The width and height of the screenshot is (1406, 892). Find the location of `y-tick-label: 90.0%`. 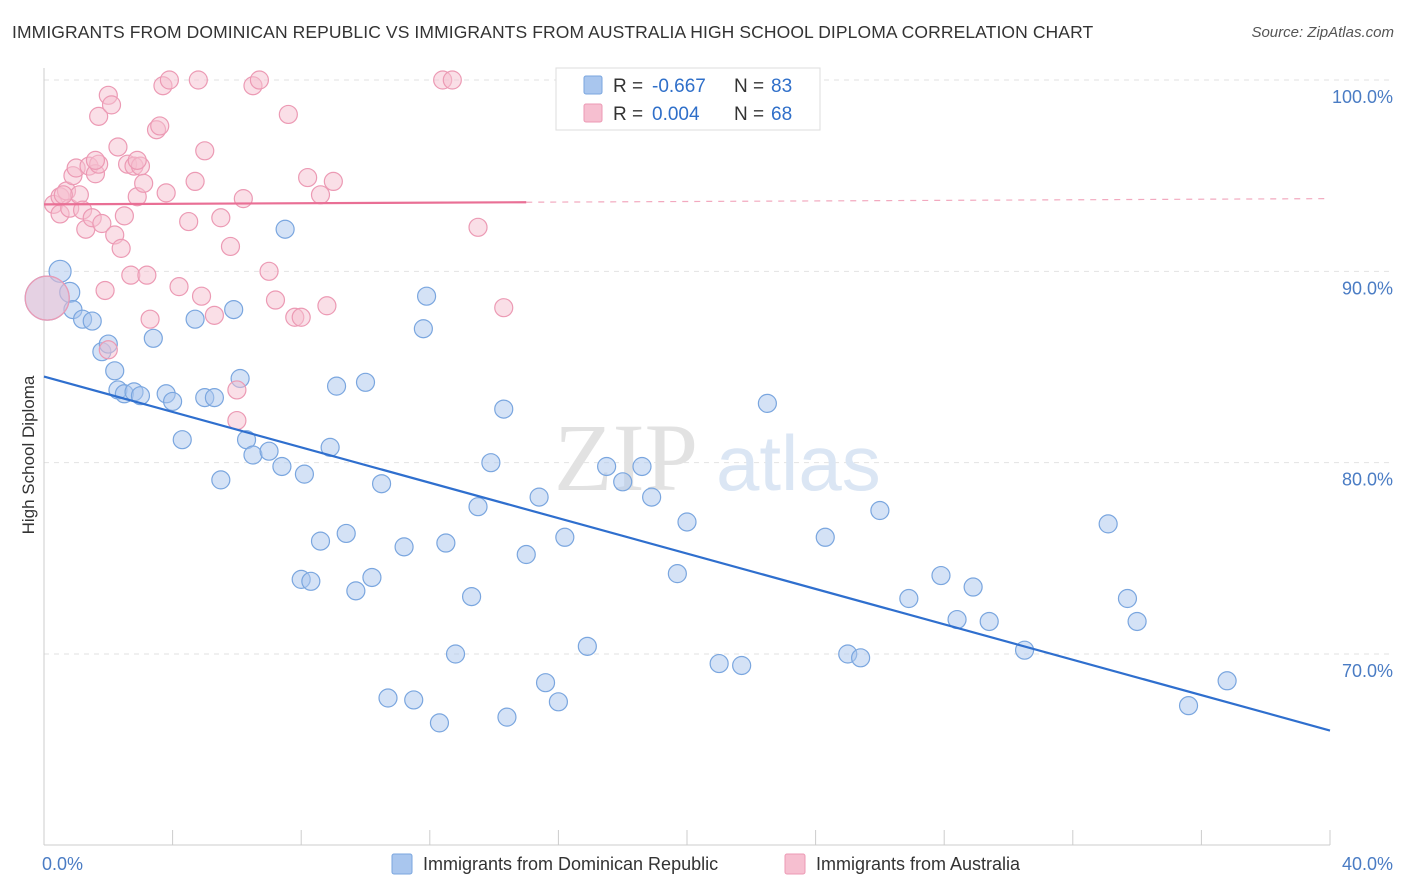

y-tick-label: 90.0% is located at coordinates (1367, 288).